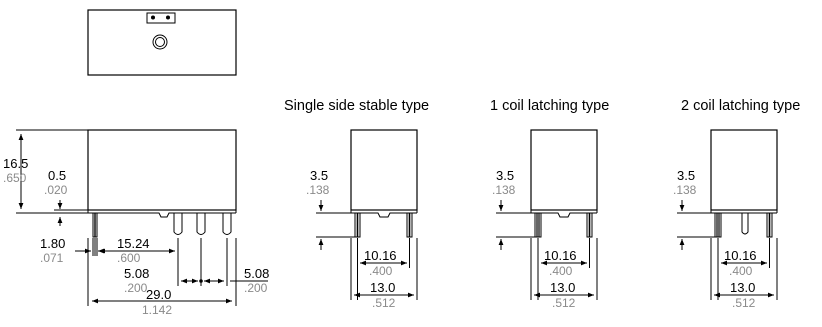  I want to click on dim-height-inch: .650, so click(15, 178).